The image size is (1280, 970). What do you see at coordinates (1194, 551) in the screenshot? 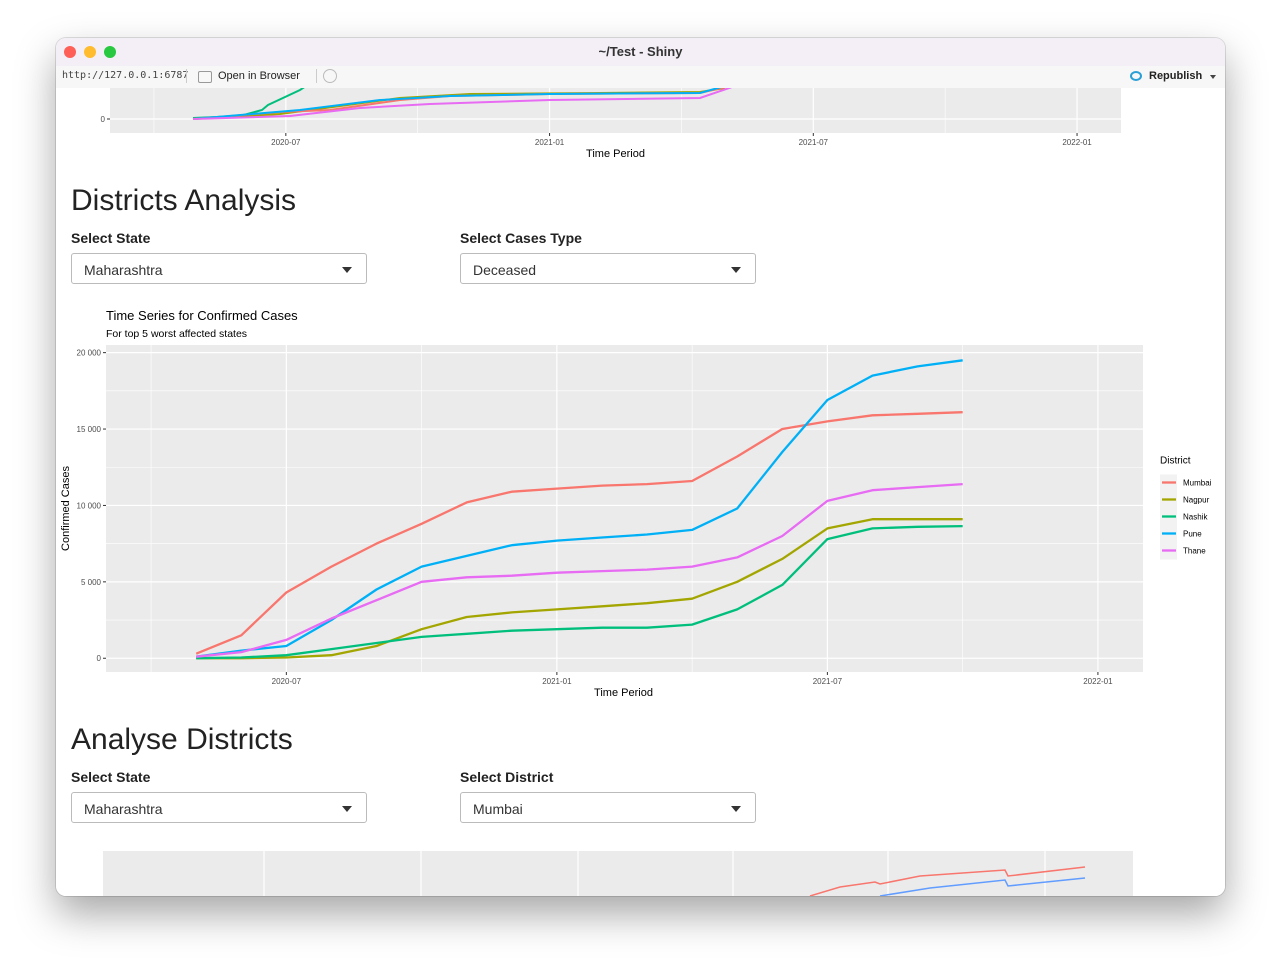
I see `legend-label: Thane` at bounding box center [1194, 551].